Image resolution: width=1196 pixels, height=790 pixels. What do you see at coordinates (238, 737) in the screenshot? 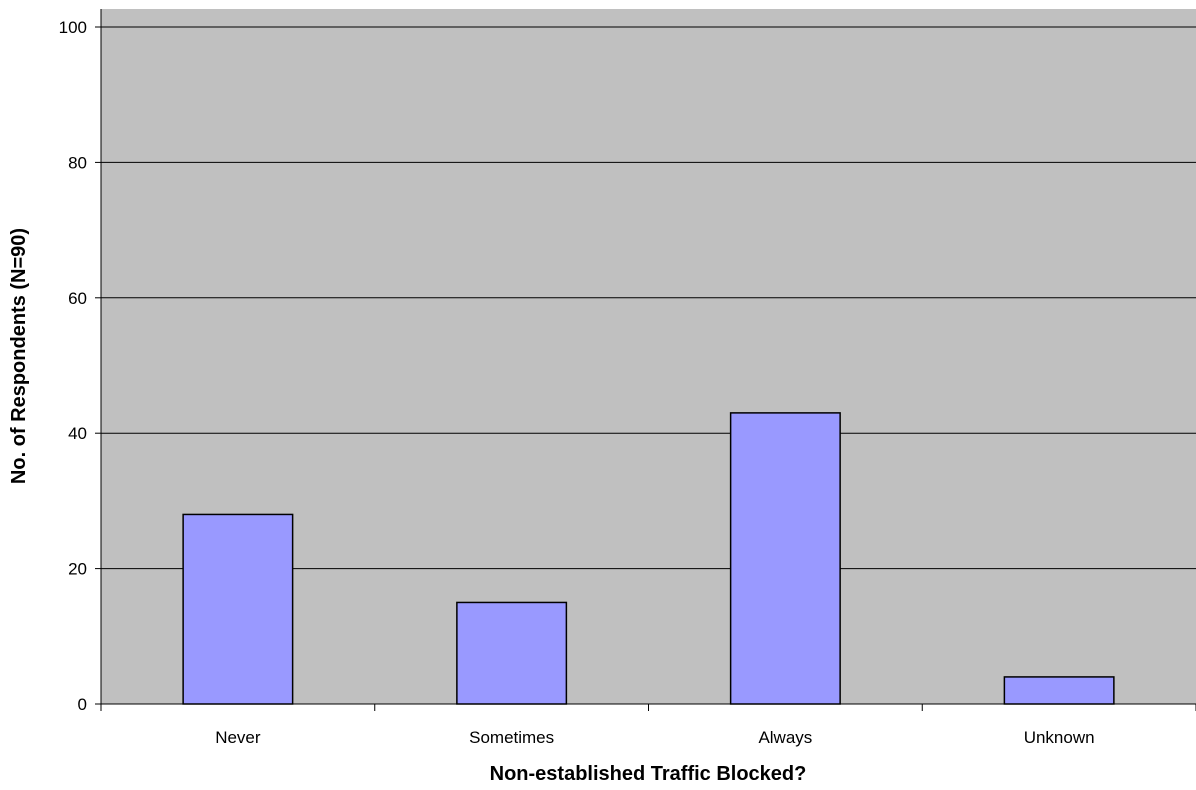
I see `x-tick-label: Never` at bounding box center [238, 737].